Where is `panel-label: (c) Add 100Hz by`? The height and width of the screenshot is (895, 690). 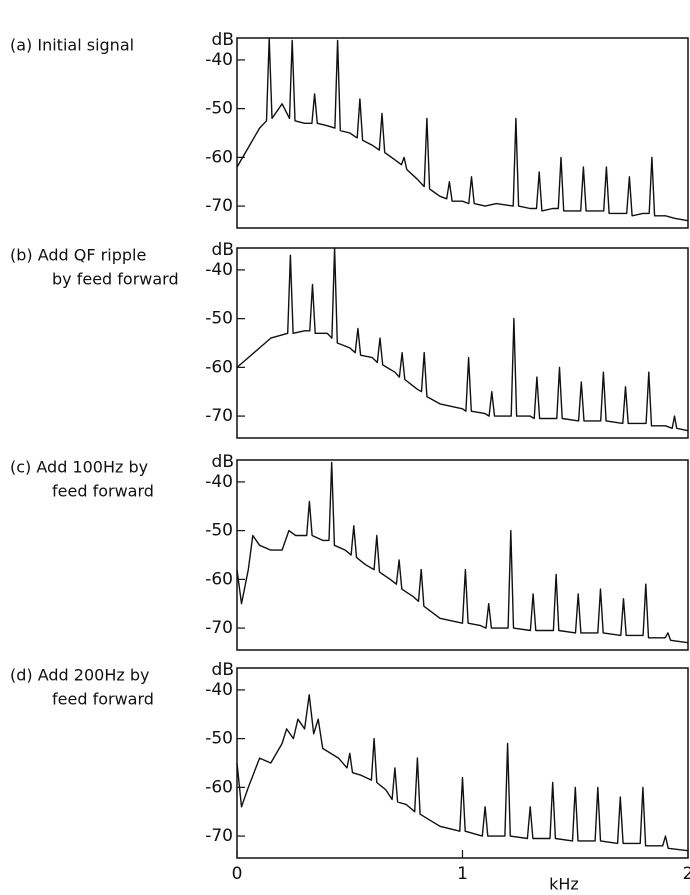 panel-label: (c) Add 100Hz by is located at coordinates (79, 467).